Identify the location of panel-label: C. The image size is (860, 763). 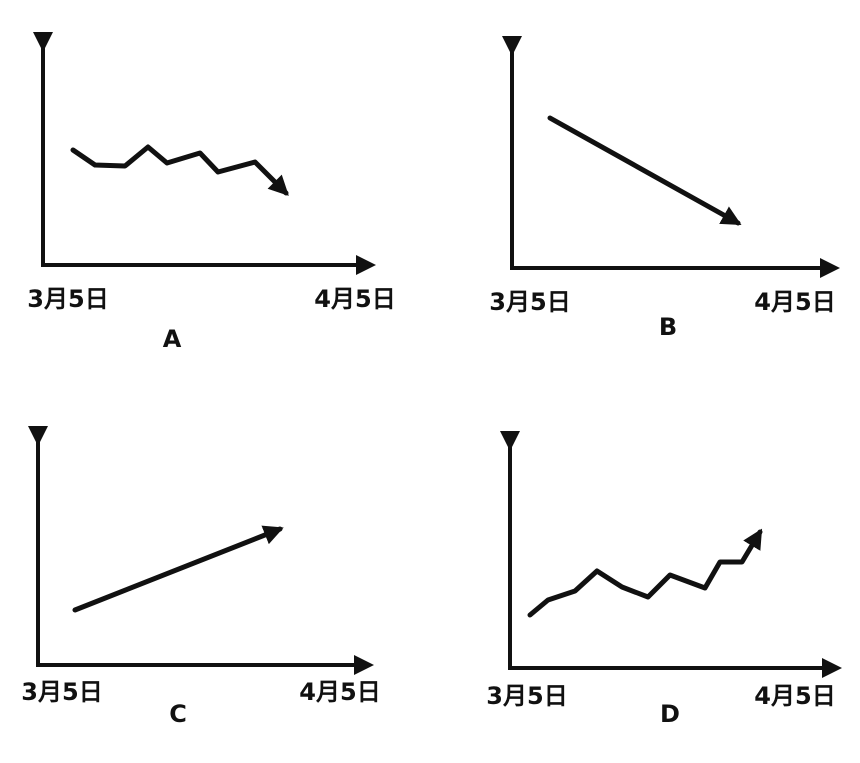
(178, 714).